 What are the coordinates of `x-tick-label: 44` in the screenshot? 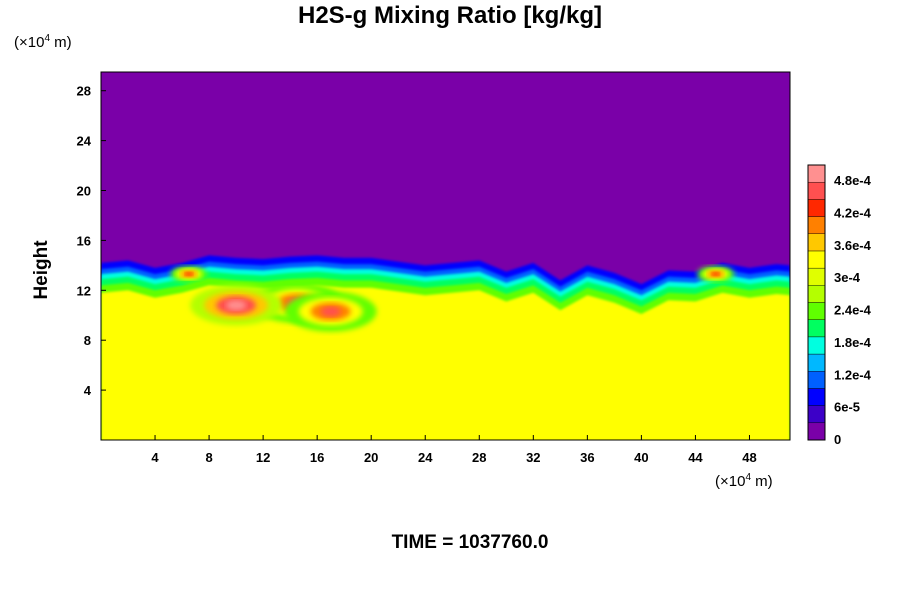 It's located at (695, 457).